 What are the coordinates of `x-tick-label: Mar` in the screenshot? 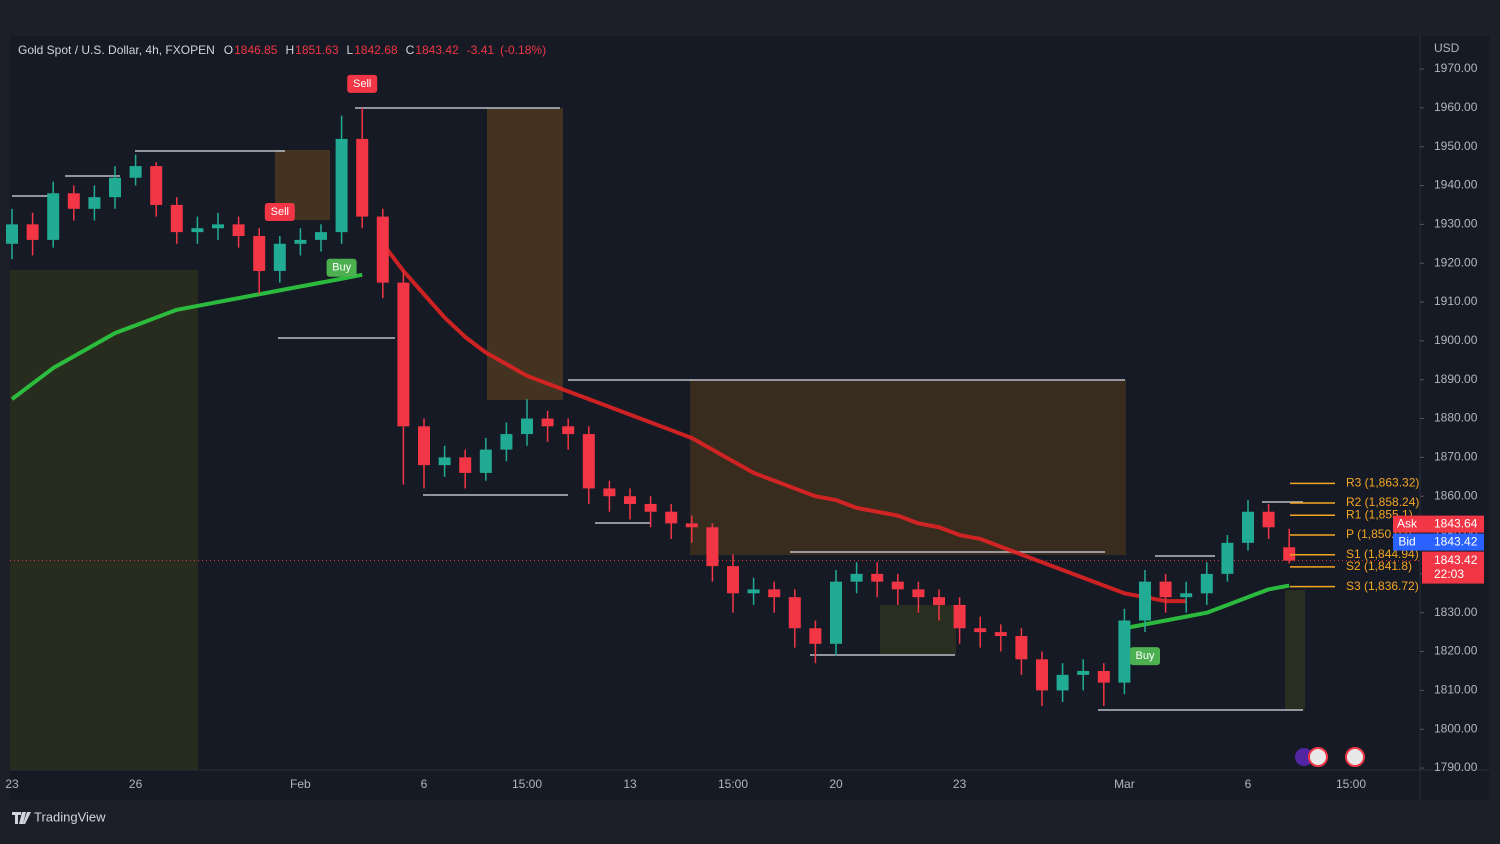 It's located at (1124, 784).